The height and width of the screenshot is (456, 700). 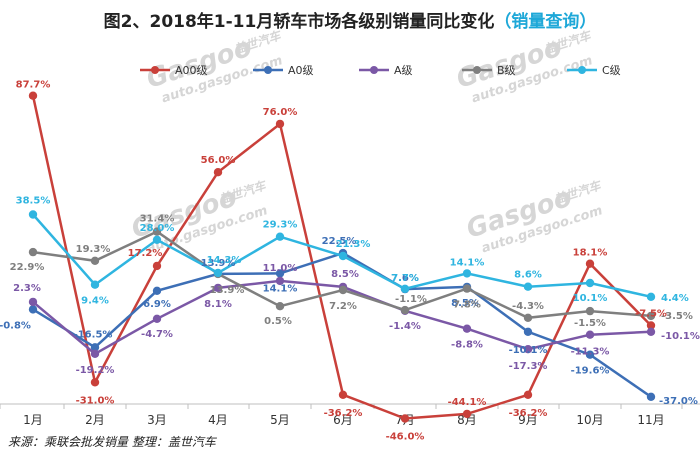 What do you see at coordinates (343, 420) in the screenshot?
I see `x-tick-label: 6月` at bounding box center [343, 420].